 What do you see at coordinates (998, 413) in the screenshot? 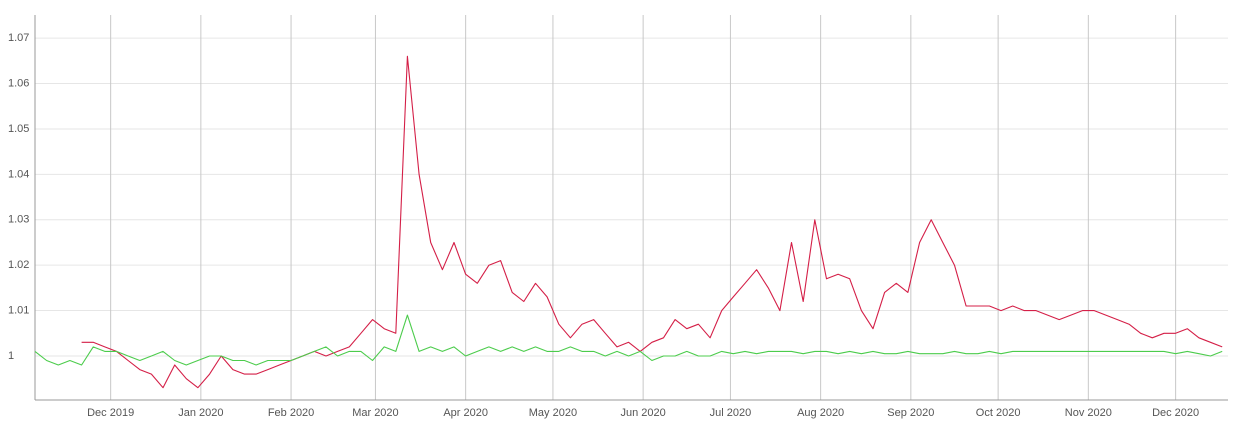
I see `x-tick-label: Oct 2020` at bounding box center [998, 413].